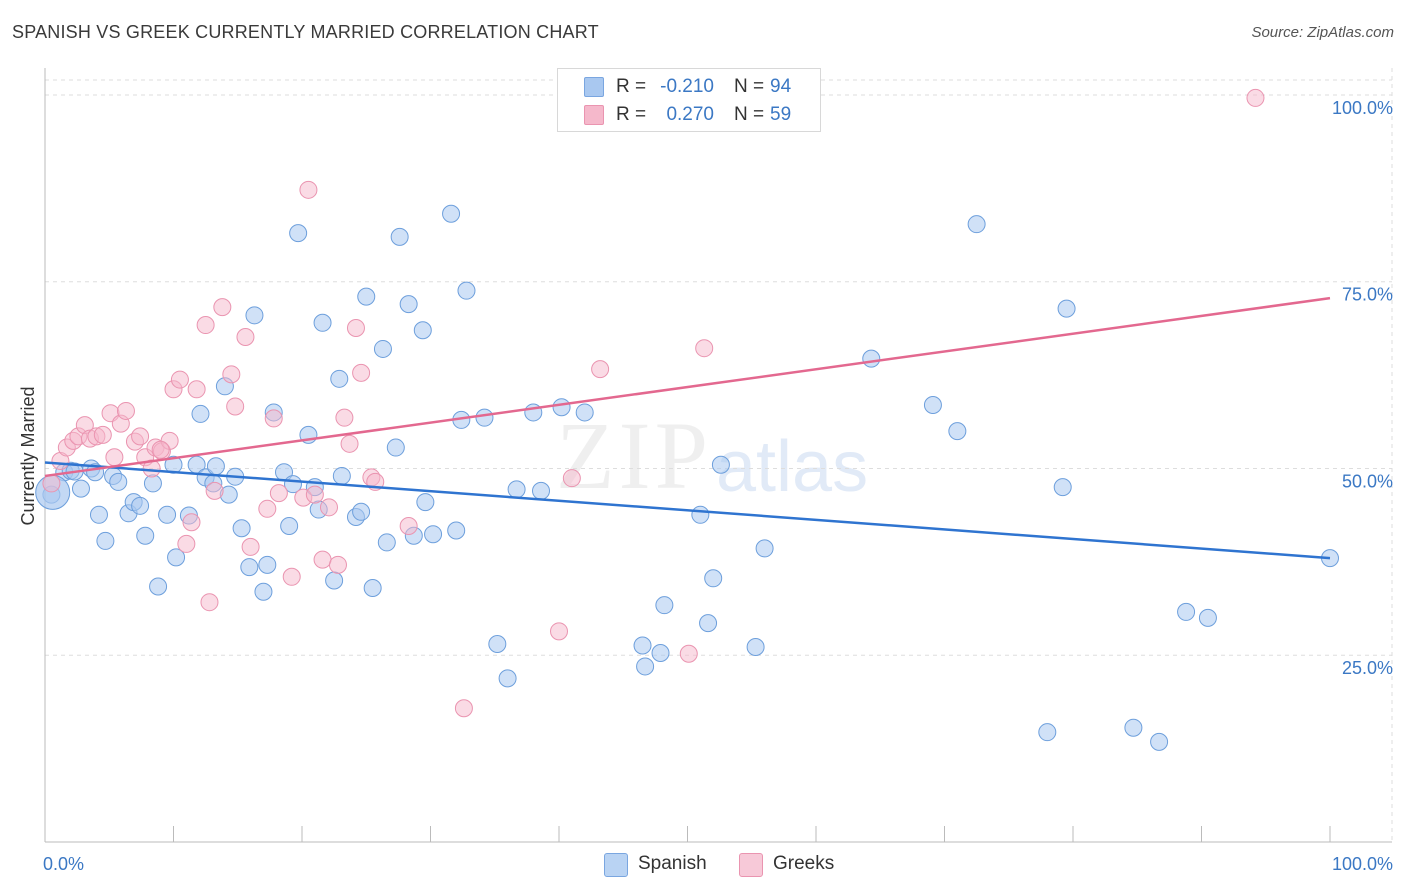 Image resolution: width=1406 pixels, height=892 pixels. What do you see at coordinates (28, 455) in the screenshot?
I see `y-axis-title: Currently Married` at bounding box center [28, 455].